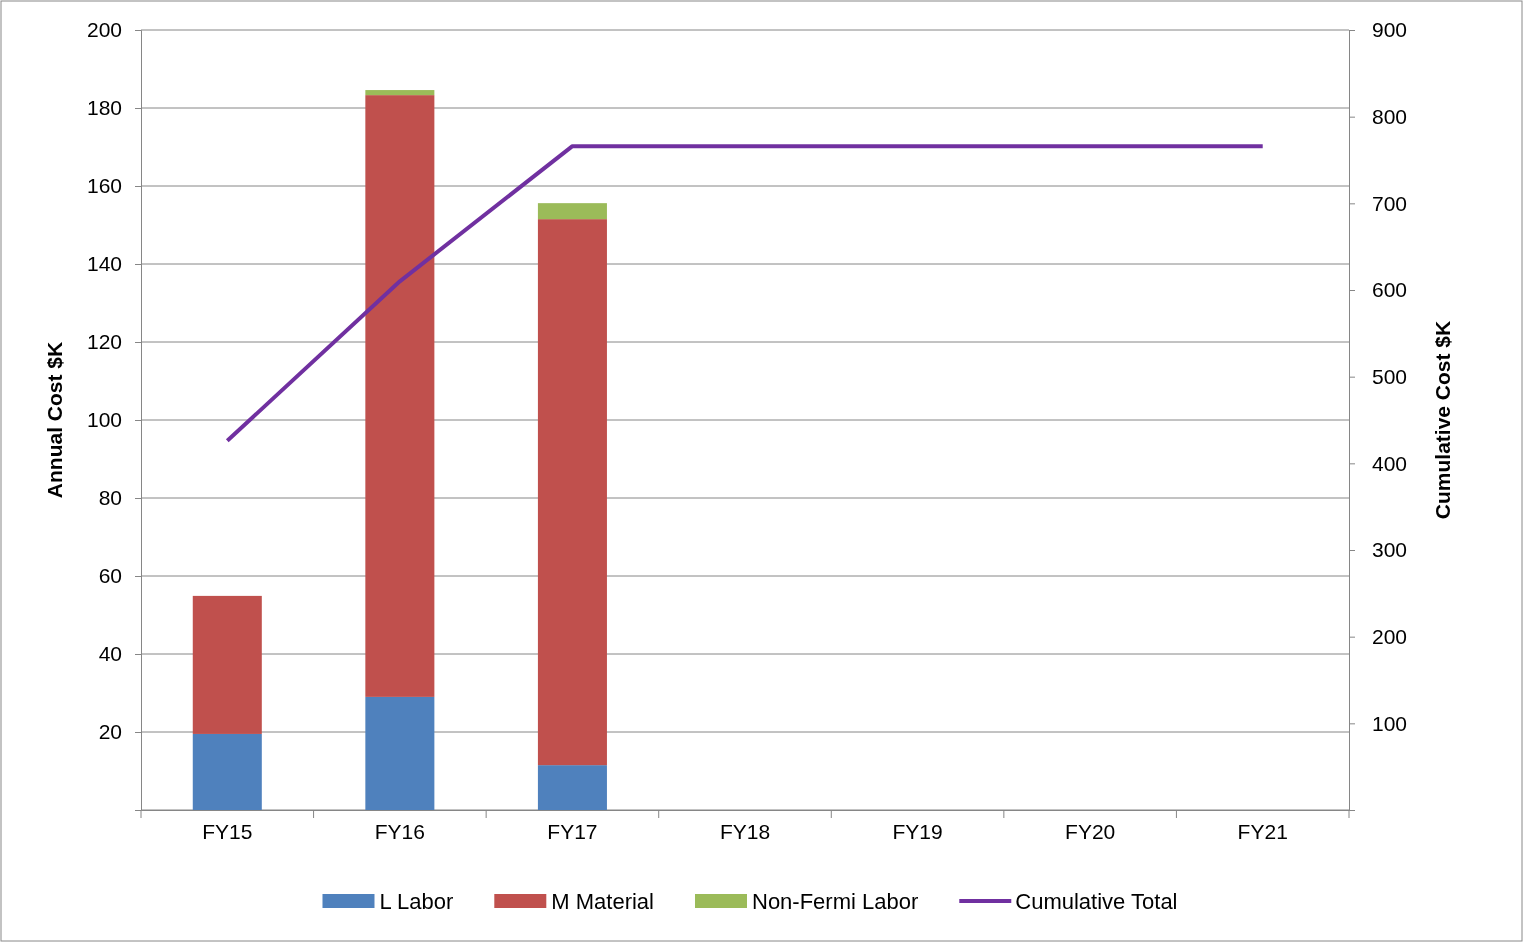  What do you see at coordinates (1390, 463) in the screenshot?
I see `y2-tick-label: 400` at bounding box center [1390, 463].